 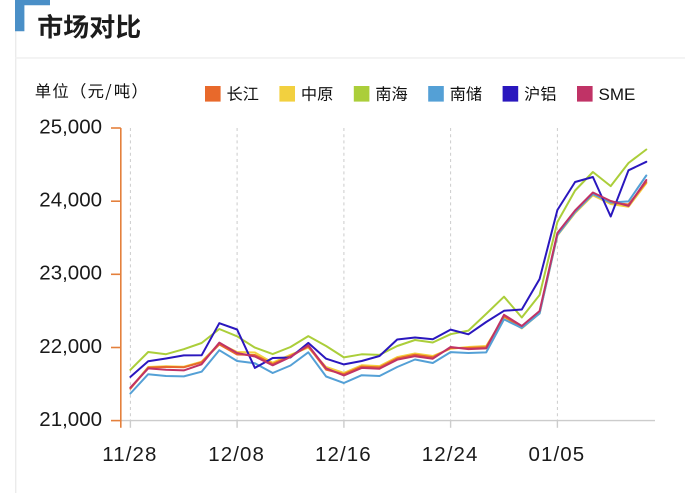 I want to click on svg-text: SME, so click(x=617, y=94).